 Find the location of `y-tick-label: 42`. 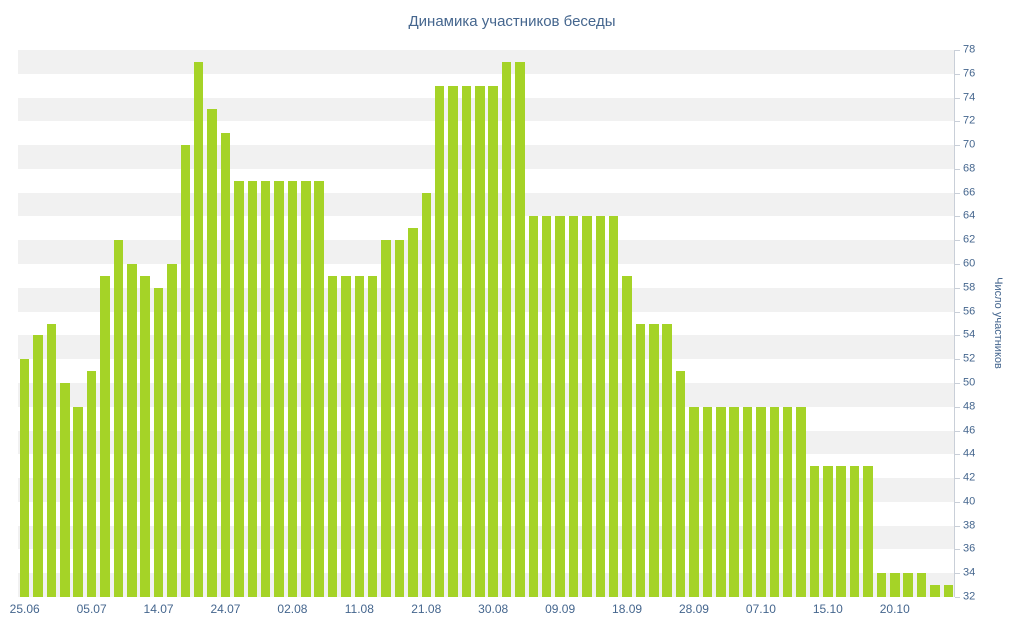

y-tick-label: 42 is located at coordinates (969, 477).